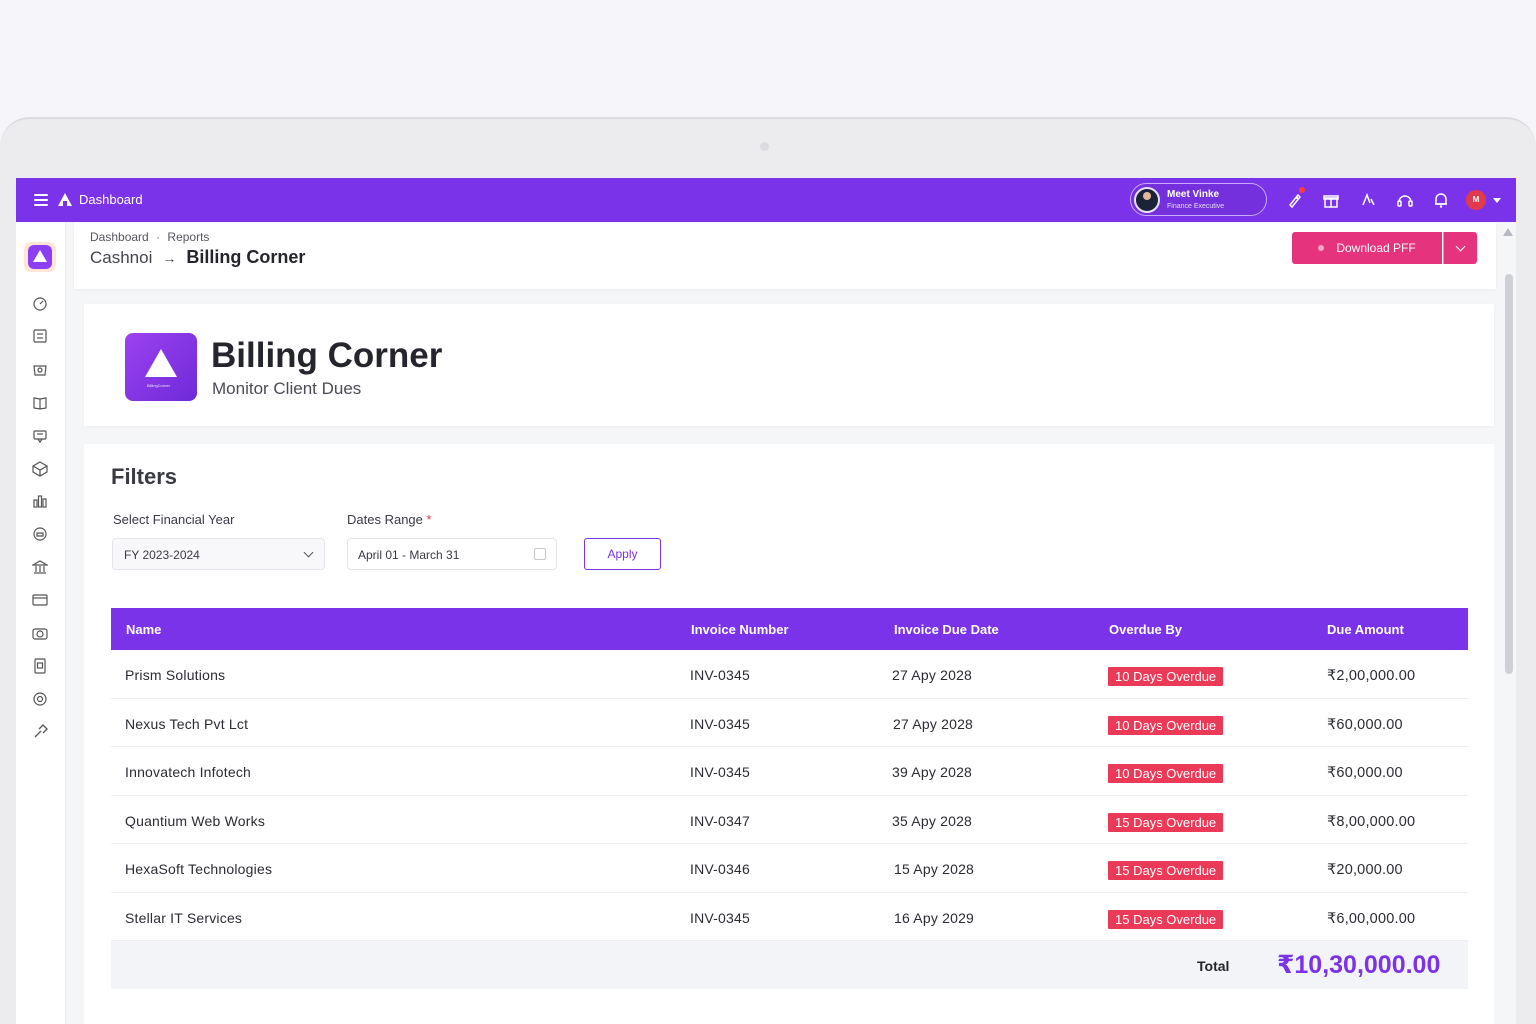  Describe the element at coordinates (158, 385) in the screenshot. I see `logo-caption: BillingCorner` at that location.